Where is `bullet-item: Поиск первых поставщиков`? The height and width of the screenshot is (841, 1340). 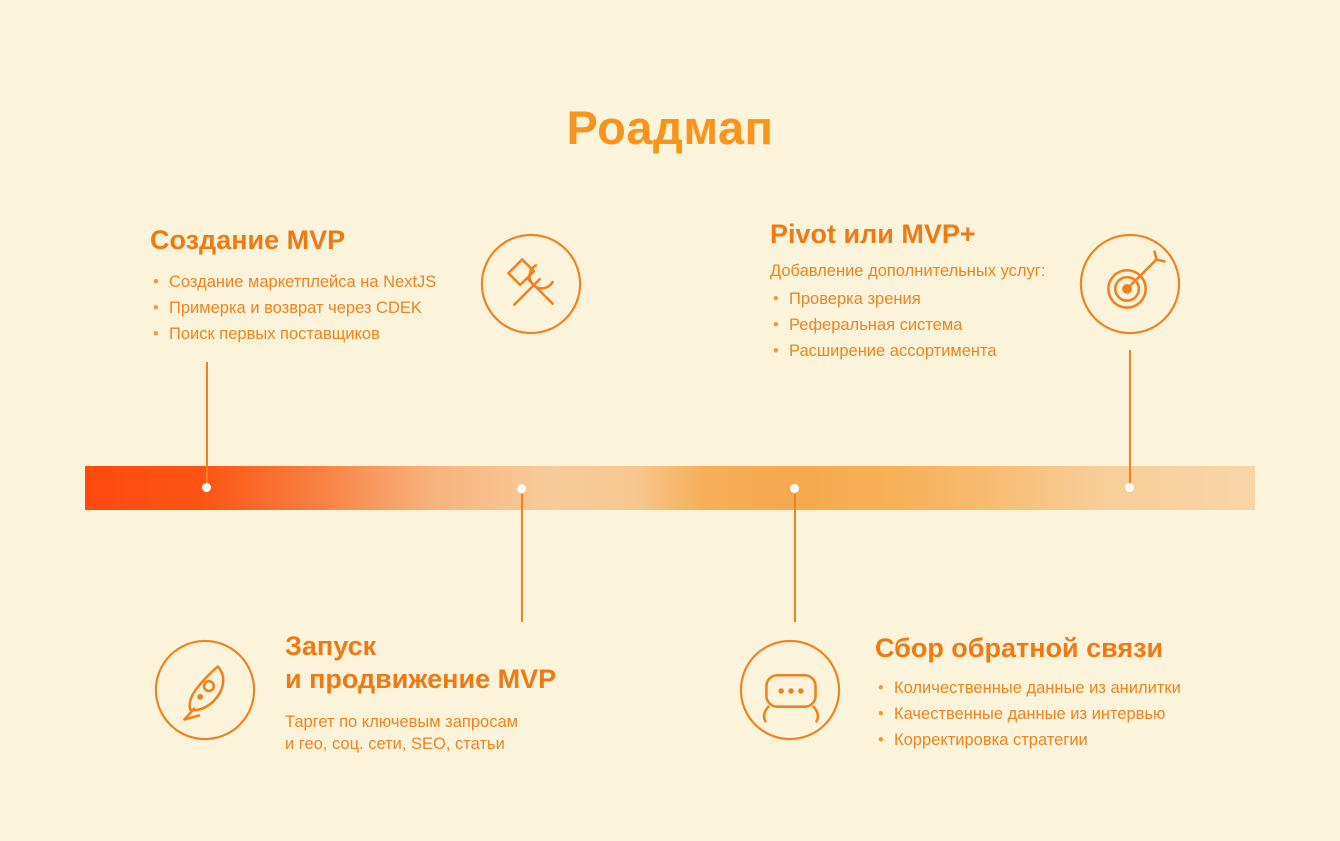
bullet-item: Поиск первых поставщиков is located at coordinates (320, 334).